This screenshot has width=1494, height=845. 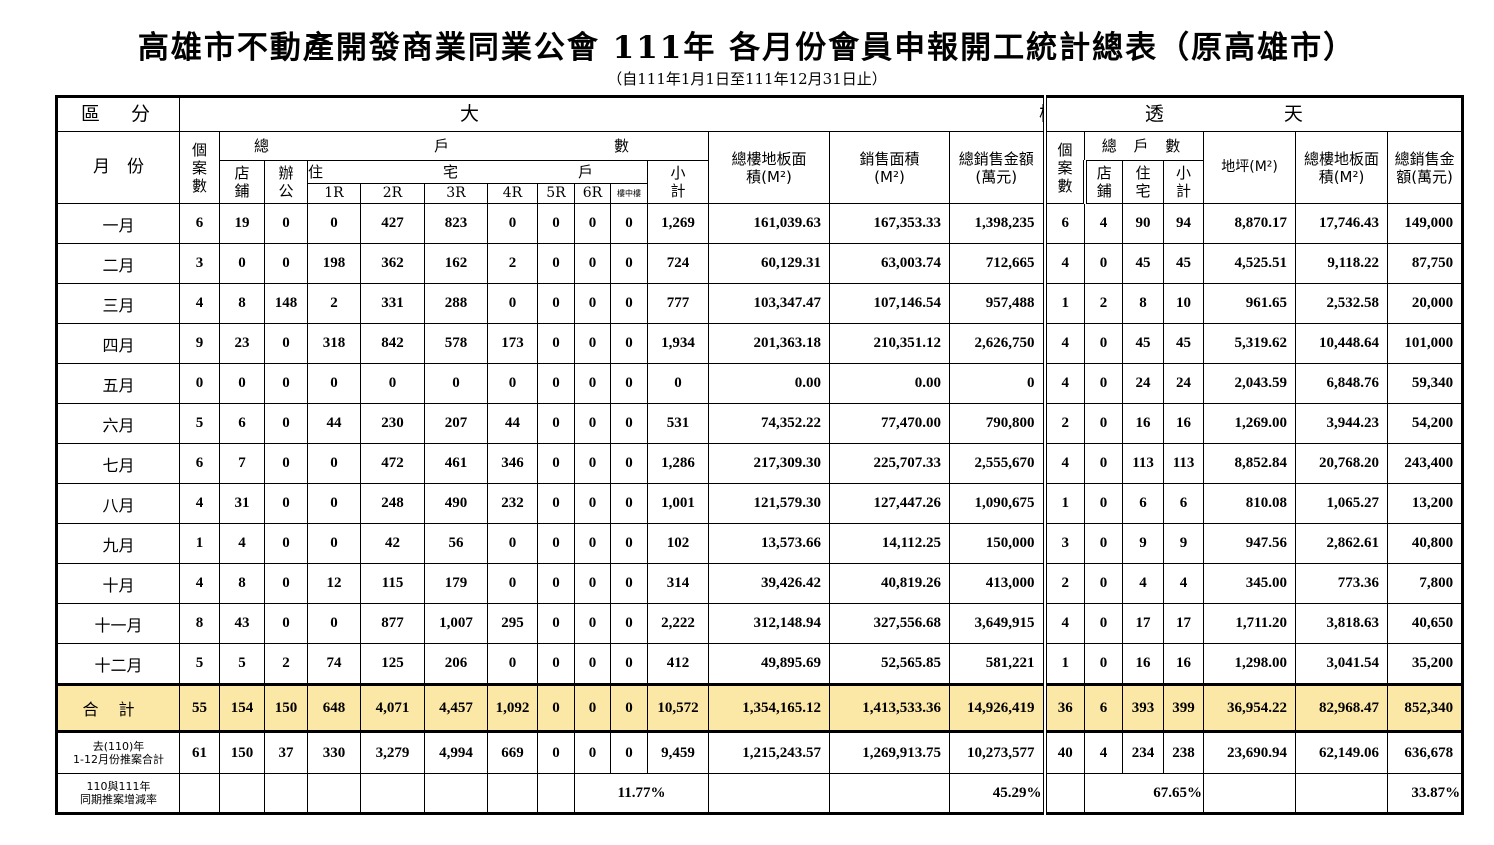 What do you see at coordinates (286, 182) in the screenshot?
I see `header-office: 辦公` at bounding box center [286, 182].